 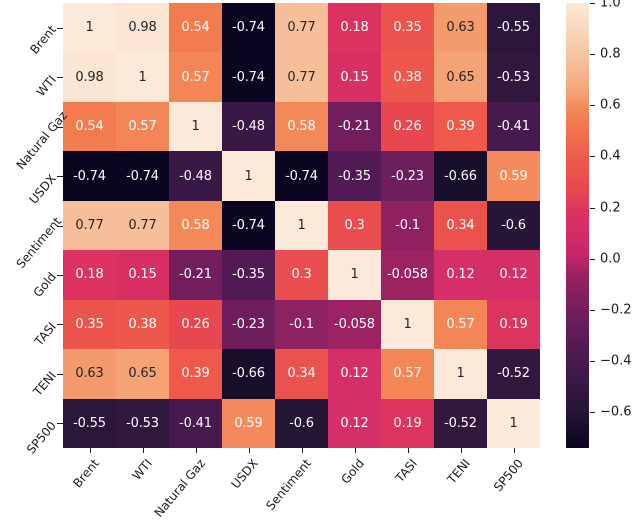 What do you see at coordinates (195, 176) in the screenshot?
I see `heatmap-cell-usdx-natural-gaz: -0.48` at bounding box center [195, 176].